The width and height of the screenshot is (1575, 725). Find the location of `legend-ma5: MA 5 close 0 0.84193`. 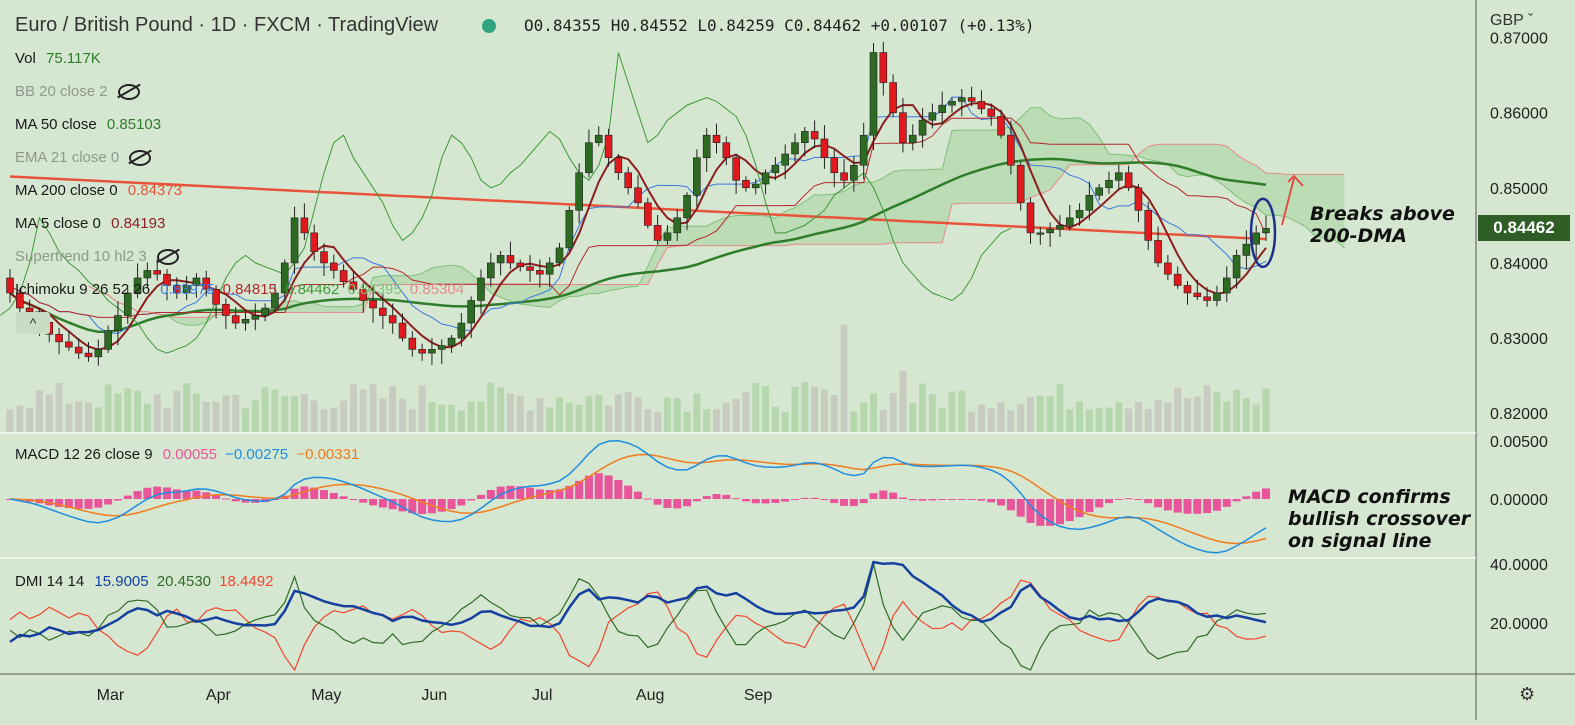

legend-ma5: MA 5 close 0 0.84193 is located at coordinates (90, 223).